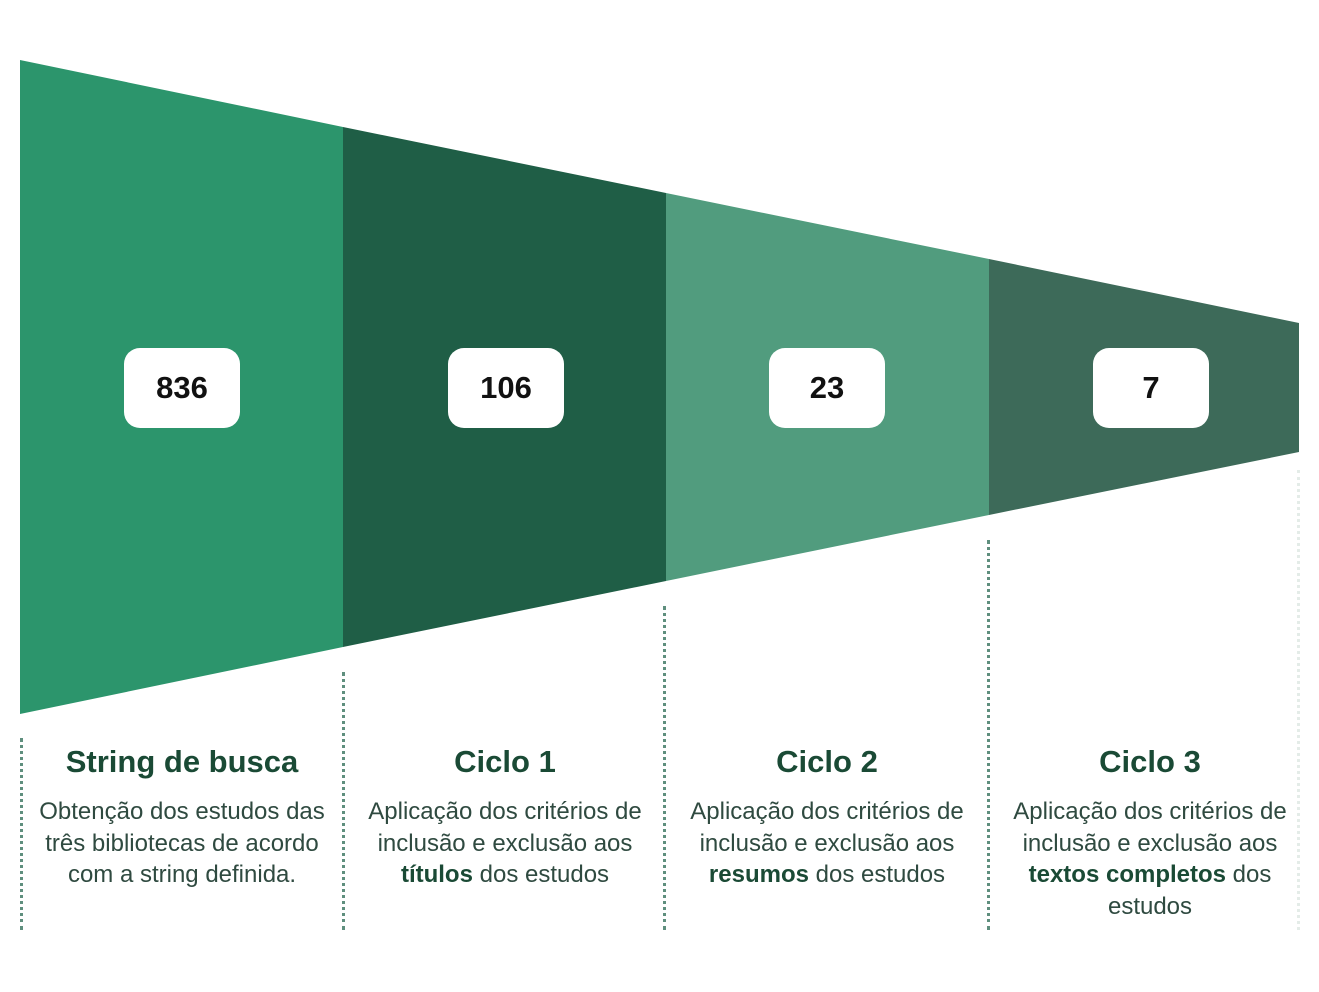 Image resolution: width=1319 pixels, height=992 pixels. What do you see at coordinates (1150, 761) in the screenshot?
I see `stage-title: Ciclo 3` at bounding box center [1150, 761].